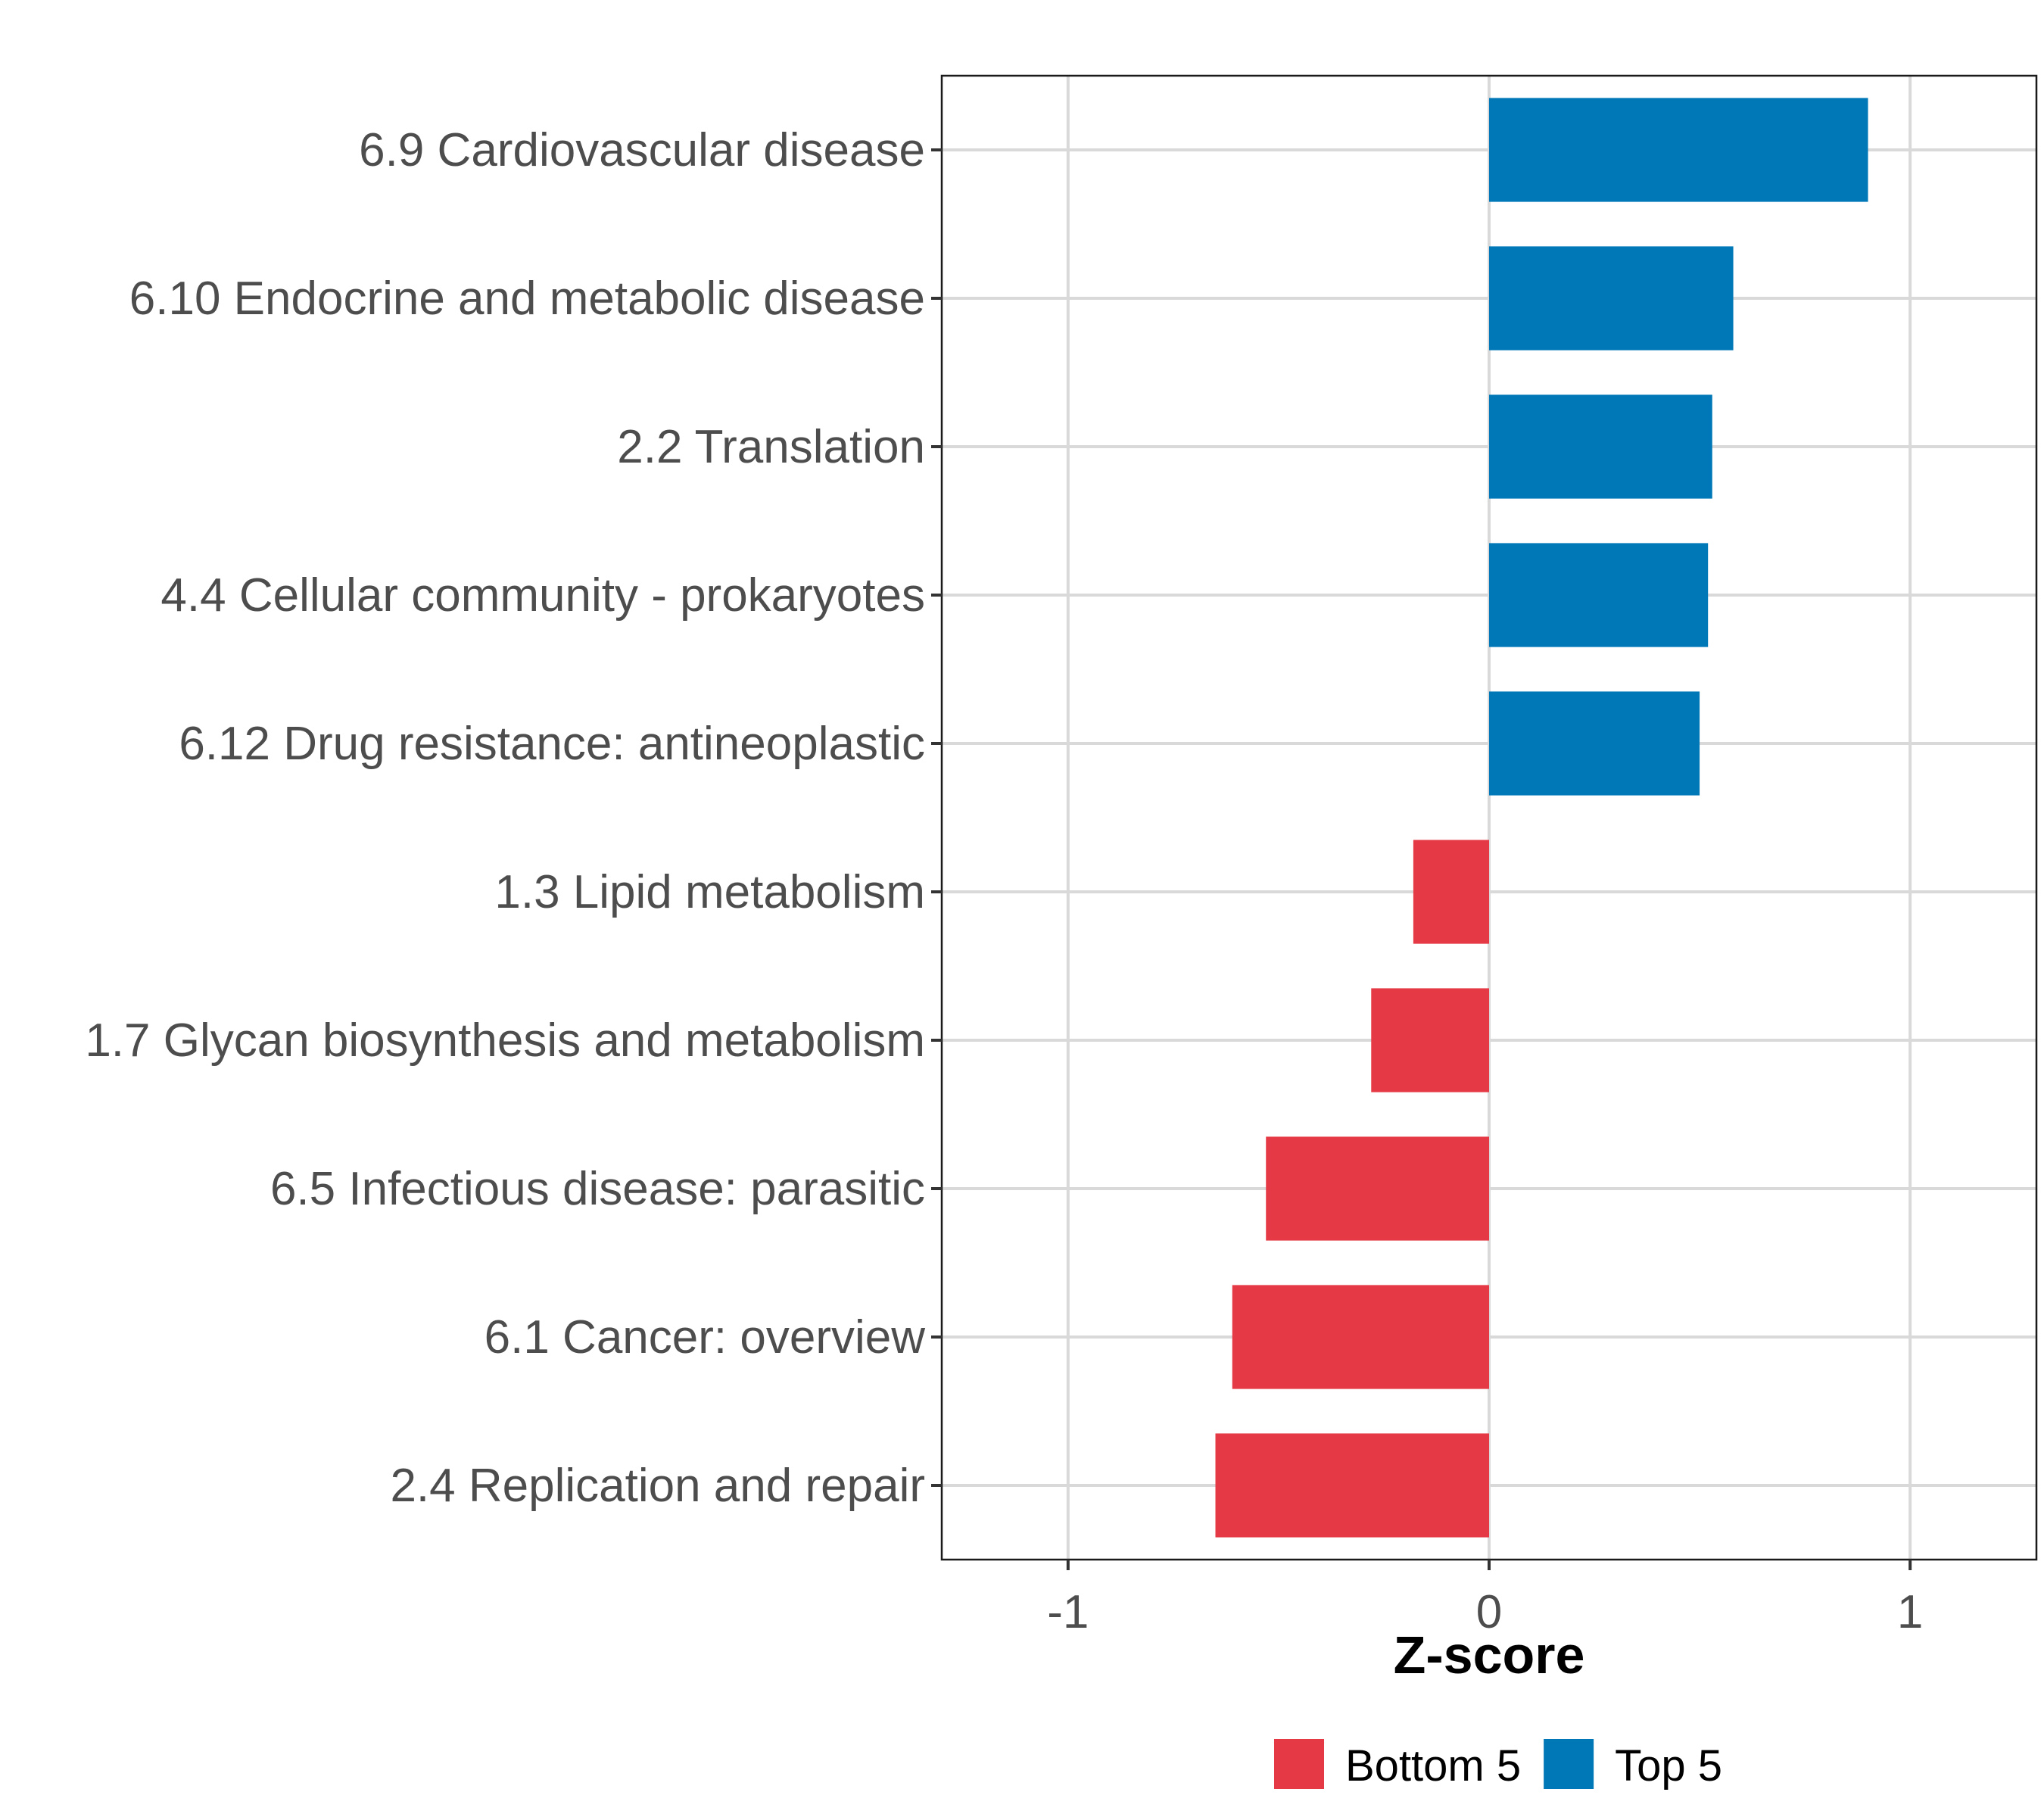  I want to click on legend: Bottom 5 Top 5, so click(1498, 1765).